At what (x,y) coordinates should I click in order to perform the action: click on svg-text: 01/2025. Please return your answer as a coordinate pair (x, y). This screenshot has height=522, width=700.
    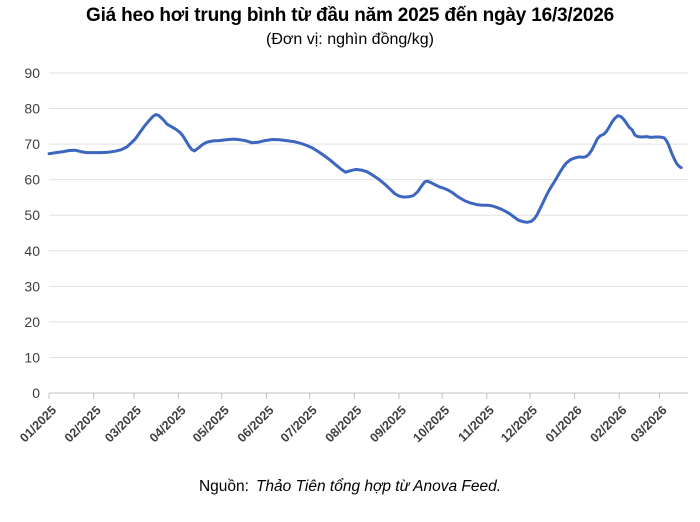
    Looking at the image, I should click on (38, 424).